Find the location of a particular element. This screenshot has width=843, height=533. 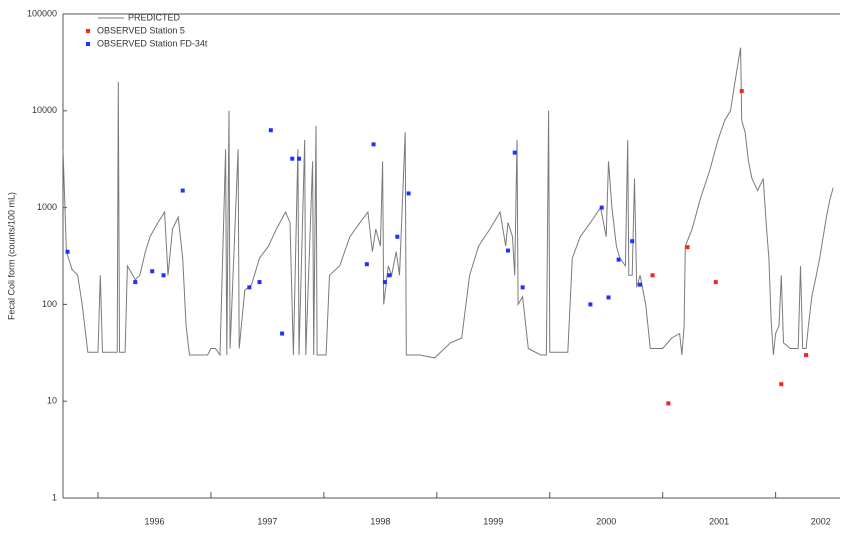

legend-label: OBSERVED Station 5 is located at coordinates (141, 30).